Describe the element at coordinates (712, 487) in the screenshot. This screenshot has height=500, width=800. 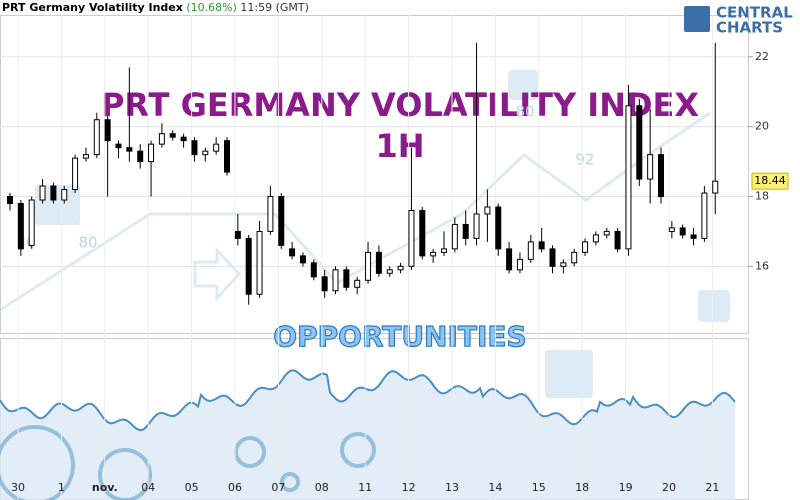
I see `x-tick-label: 21` at that location.